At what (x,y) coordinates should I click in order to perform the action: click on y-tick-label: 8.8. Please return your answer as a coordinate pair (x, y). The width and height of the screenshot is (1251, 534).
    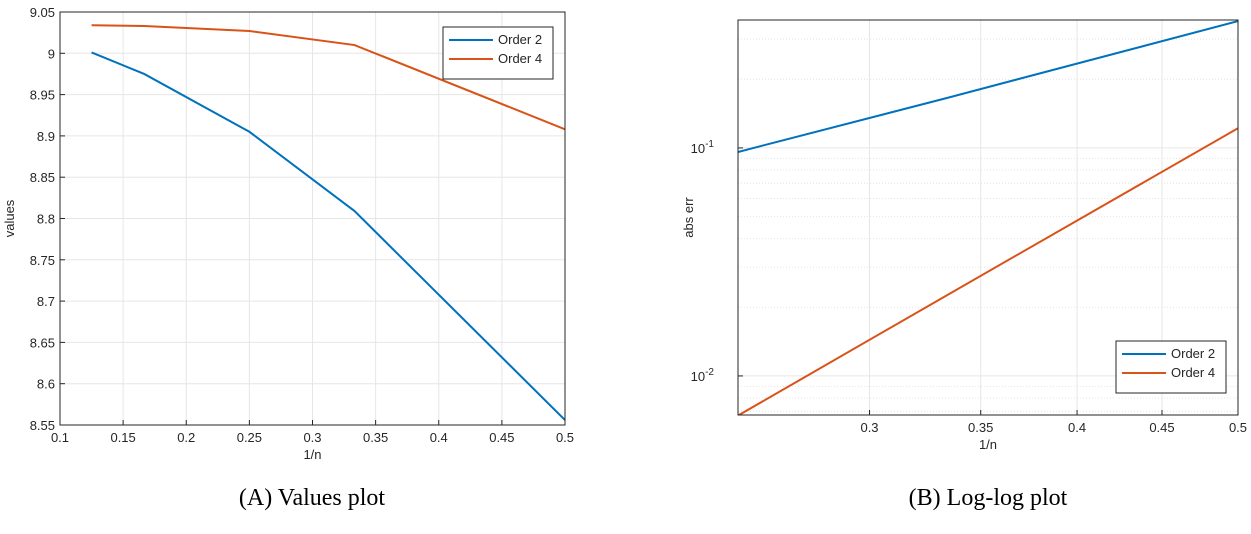
    Looking at the image, I should click on (46, 219).